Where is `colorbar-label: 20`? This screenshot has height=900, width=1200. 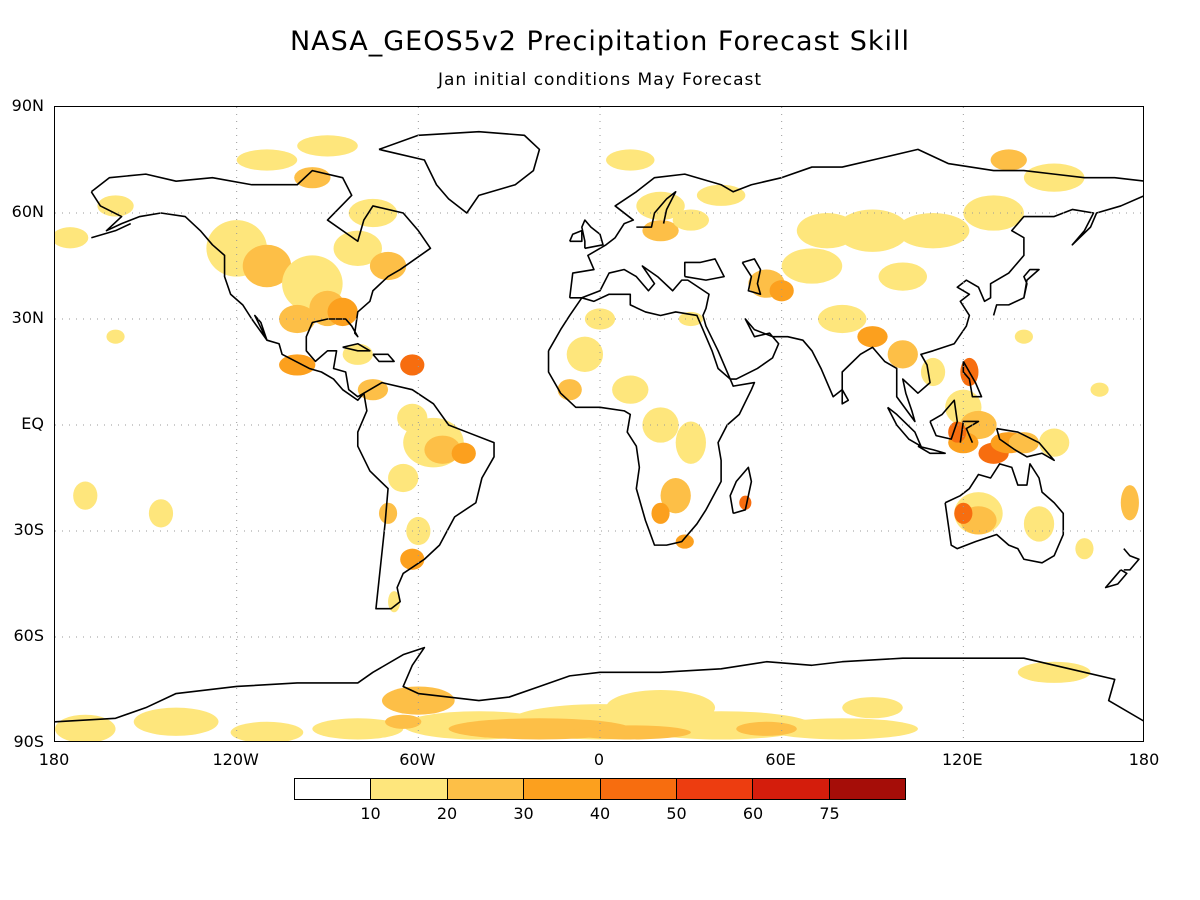
colorbar-label: 20 is located at coordinates (447, 813).